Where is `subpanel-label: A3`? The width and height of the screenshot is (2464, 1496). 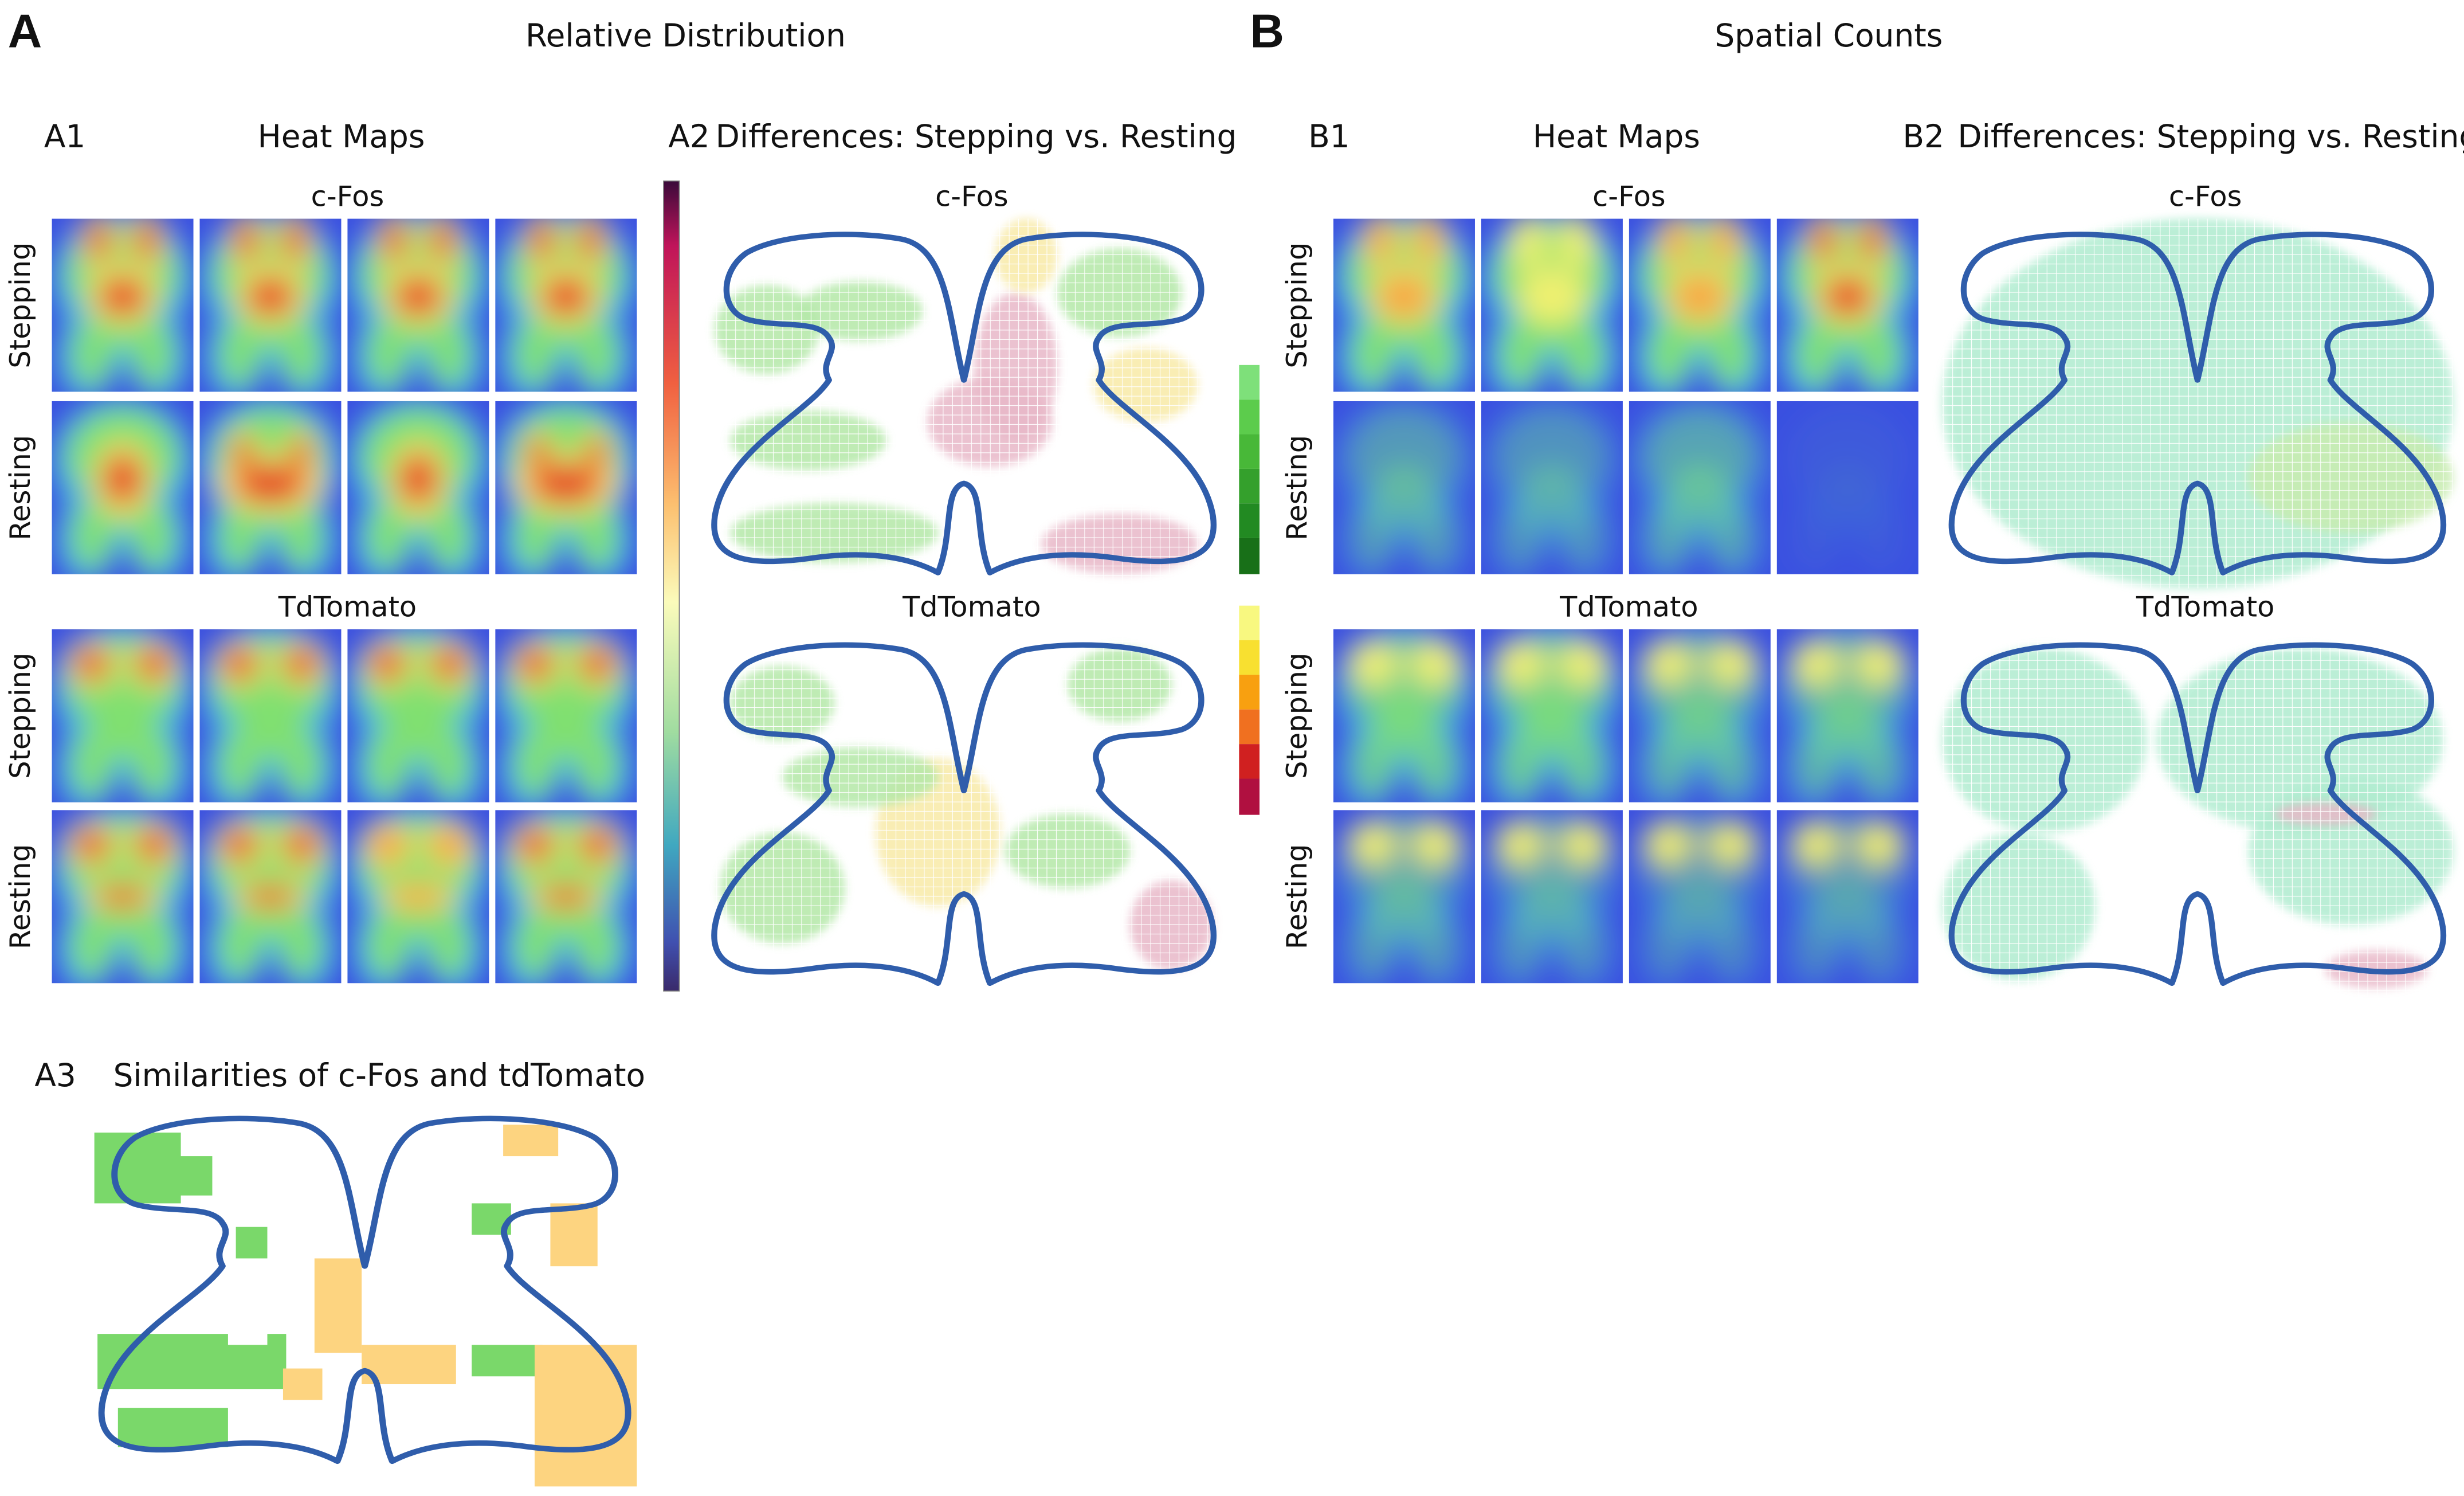
subpanel-label: A3 is located at coordinates (55, 1075).